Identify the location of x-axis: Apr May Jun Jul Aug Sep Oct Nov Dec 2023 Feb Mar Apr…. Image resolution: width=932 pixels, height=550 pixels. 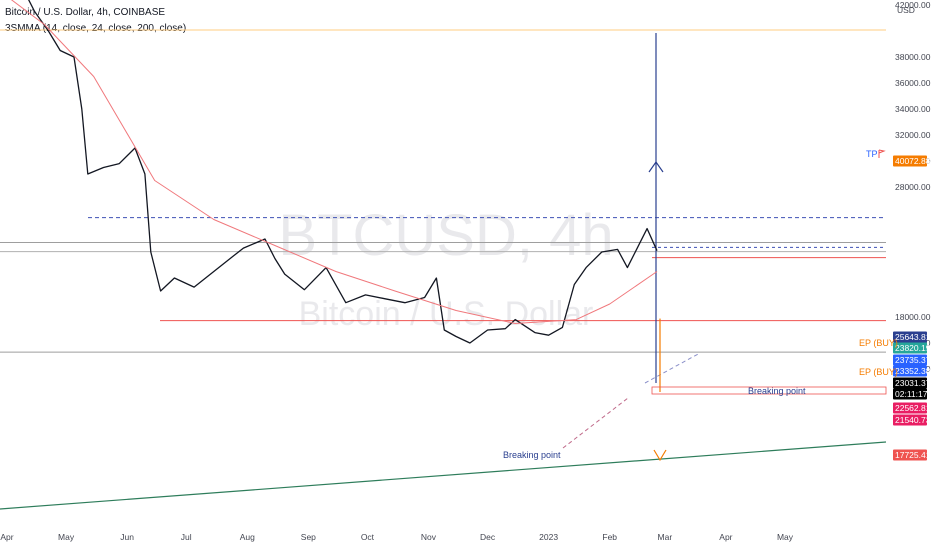
(396, 537).